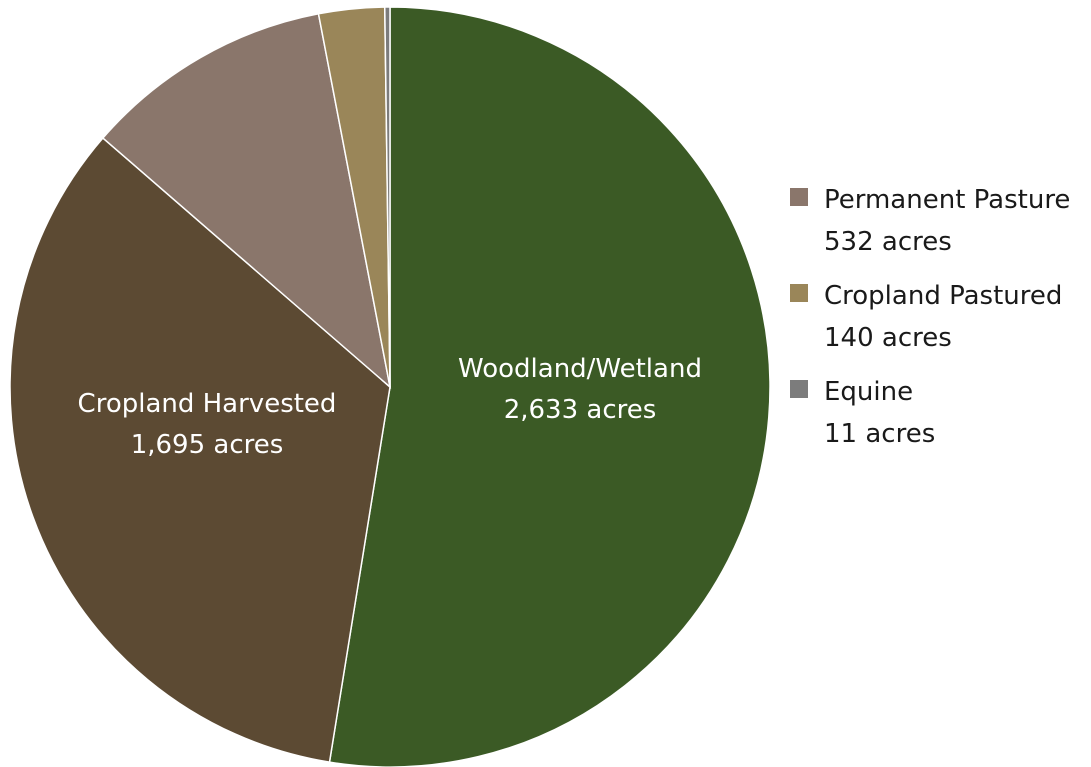 This screenshot has height=767, width=1091. I want to click on legend-item-equine: Equine 11 acres, so click(862, 413).